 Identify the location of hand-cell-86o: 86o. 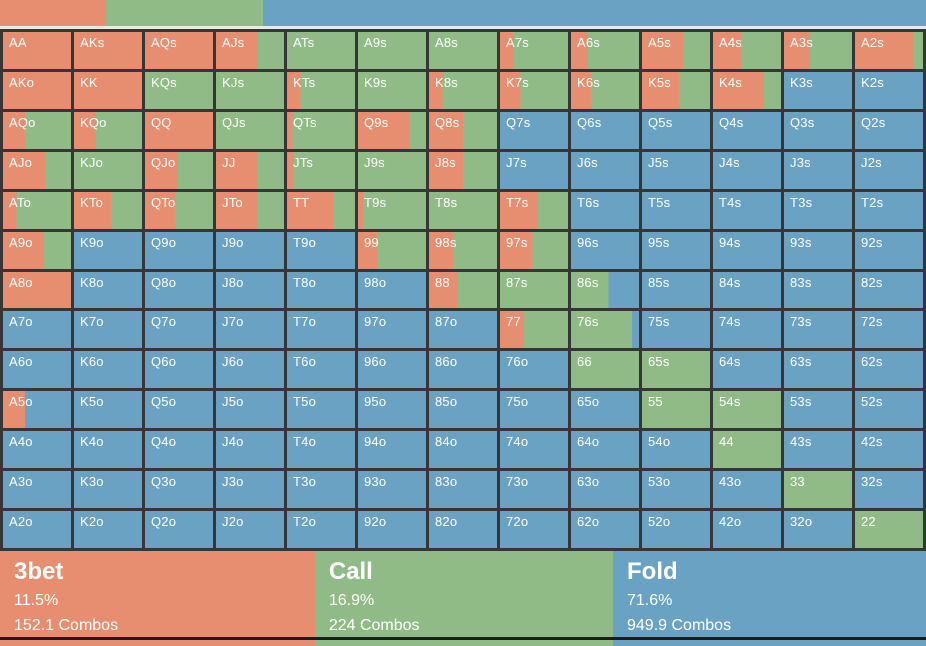
(463, 370).